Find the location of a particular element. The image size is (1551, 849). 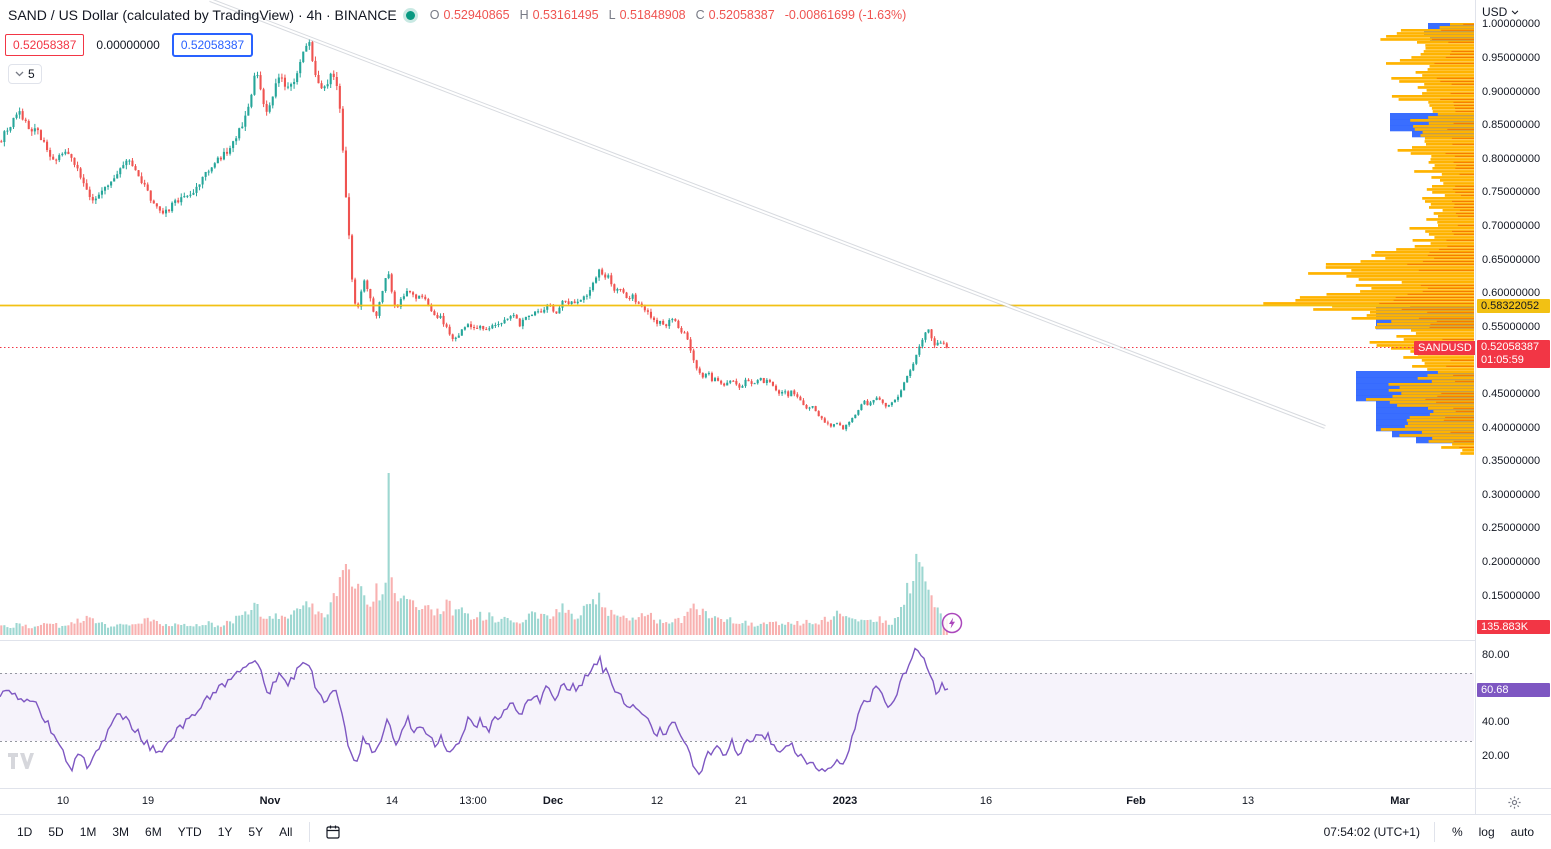

price-tick-label: 0.45000000 is located at coordinates (1511, 394).